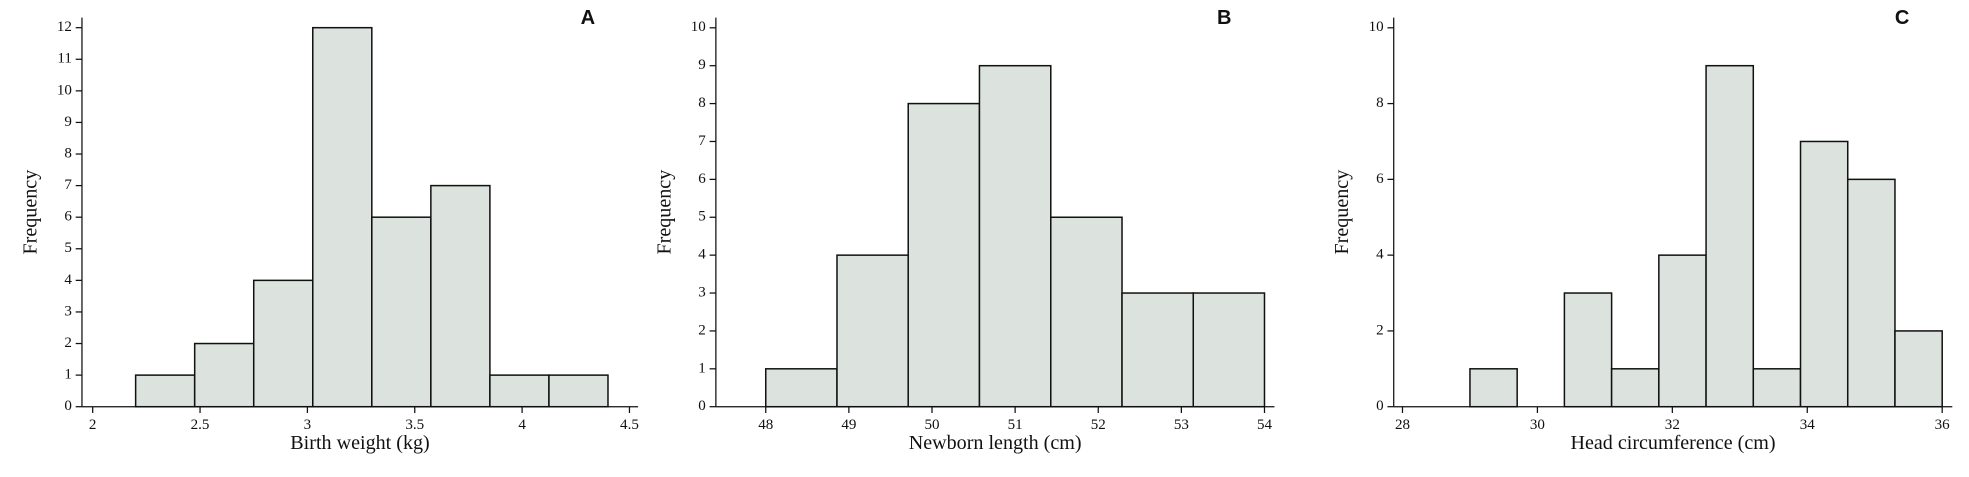 This screenshot has width=1969, height=477. Describe the element at coordinates (200, 425) in the screenshot. I see `x-tick-label: 2.5` at that location.